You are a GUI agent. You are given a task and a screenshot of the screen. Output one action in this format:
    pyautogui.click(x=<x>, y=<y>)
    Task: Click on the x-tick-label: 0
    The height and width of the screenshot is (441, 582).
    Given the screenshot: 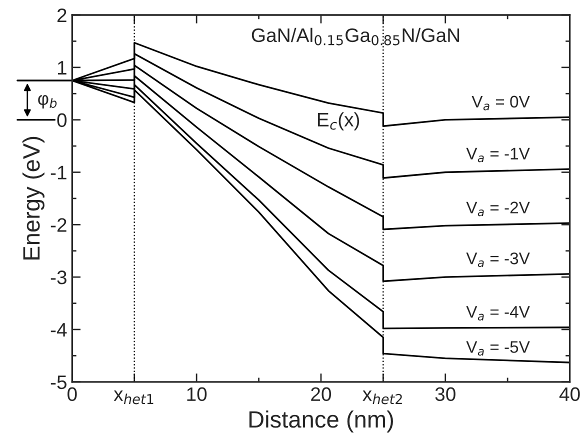 What is the action you would take?
    pyautogui.click(x=72, y=394)
    